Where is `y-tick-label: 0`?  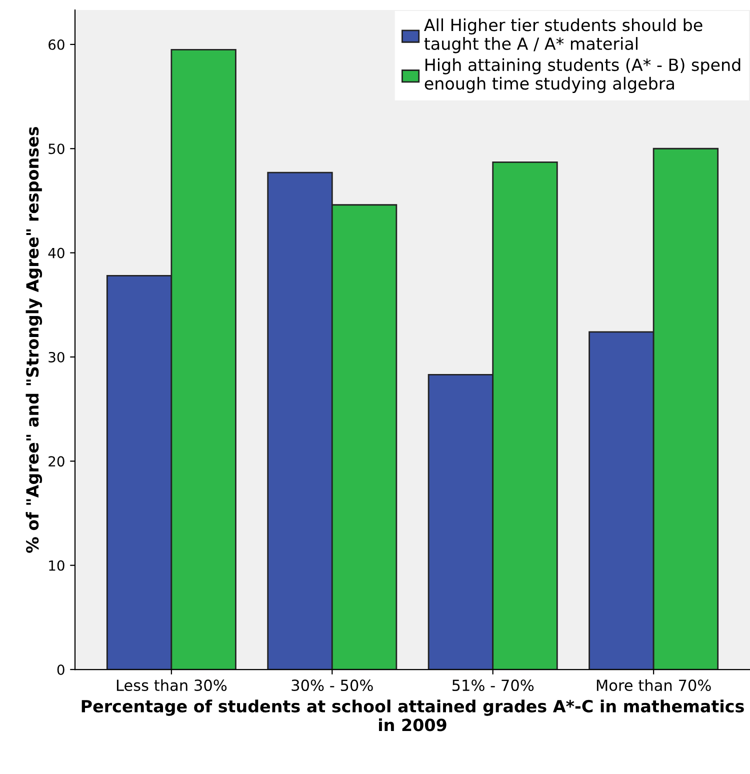
y-tick-label: 0 is located at coordinates (60, 669).